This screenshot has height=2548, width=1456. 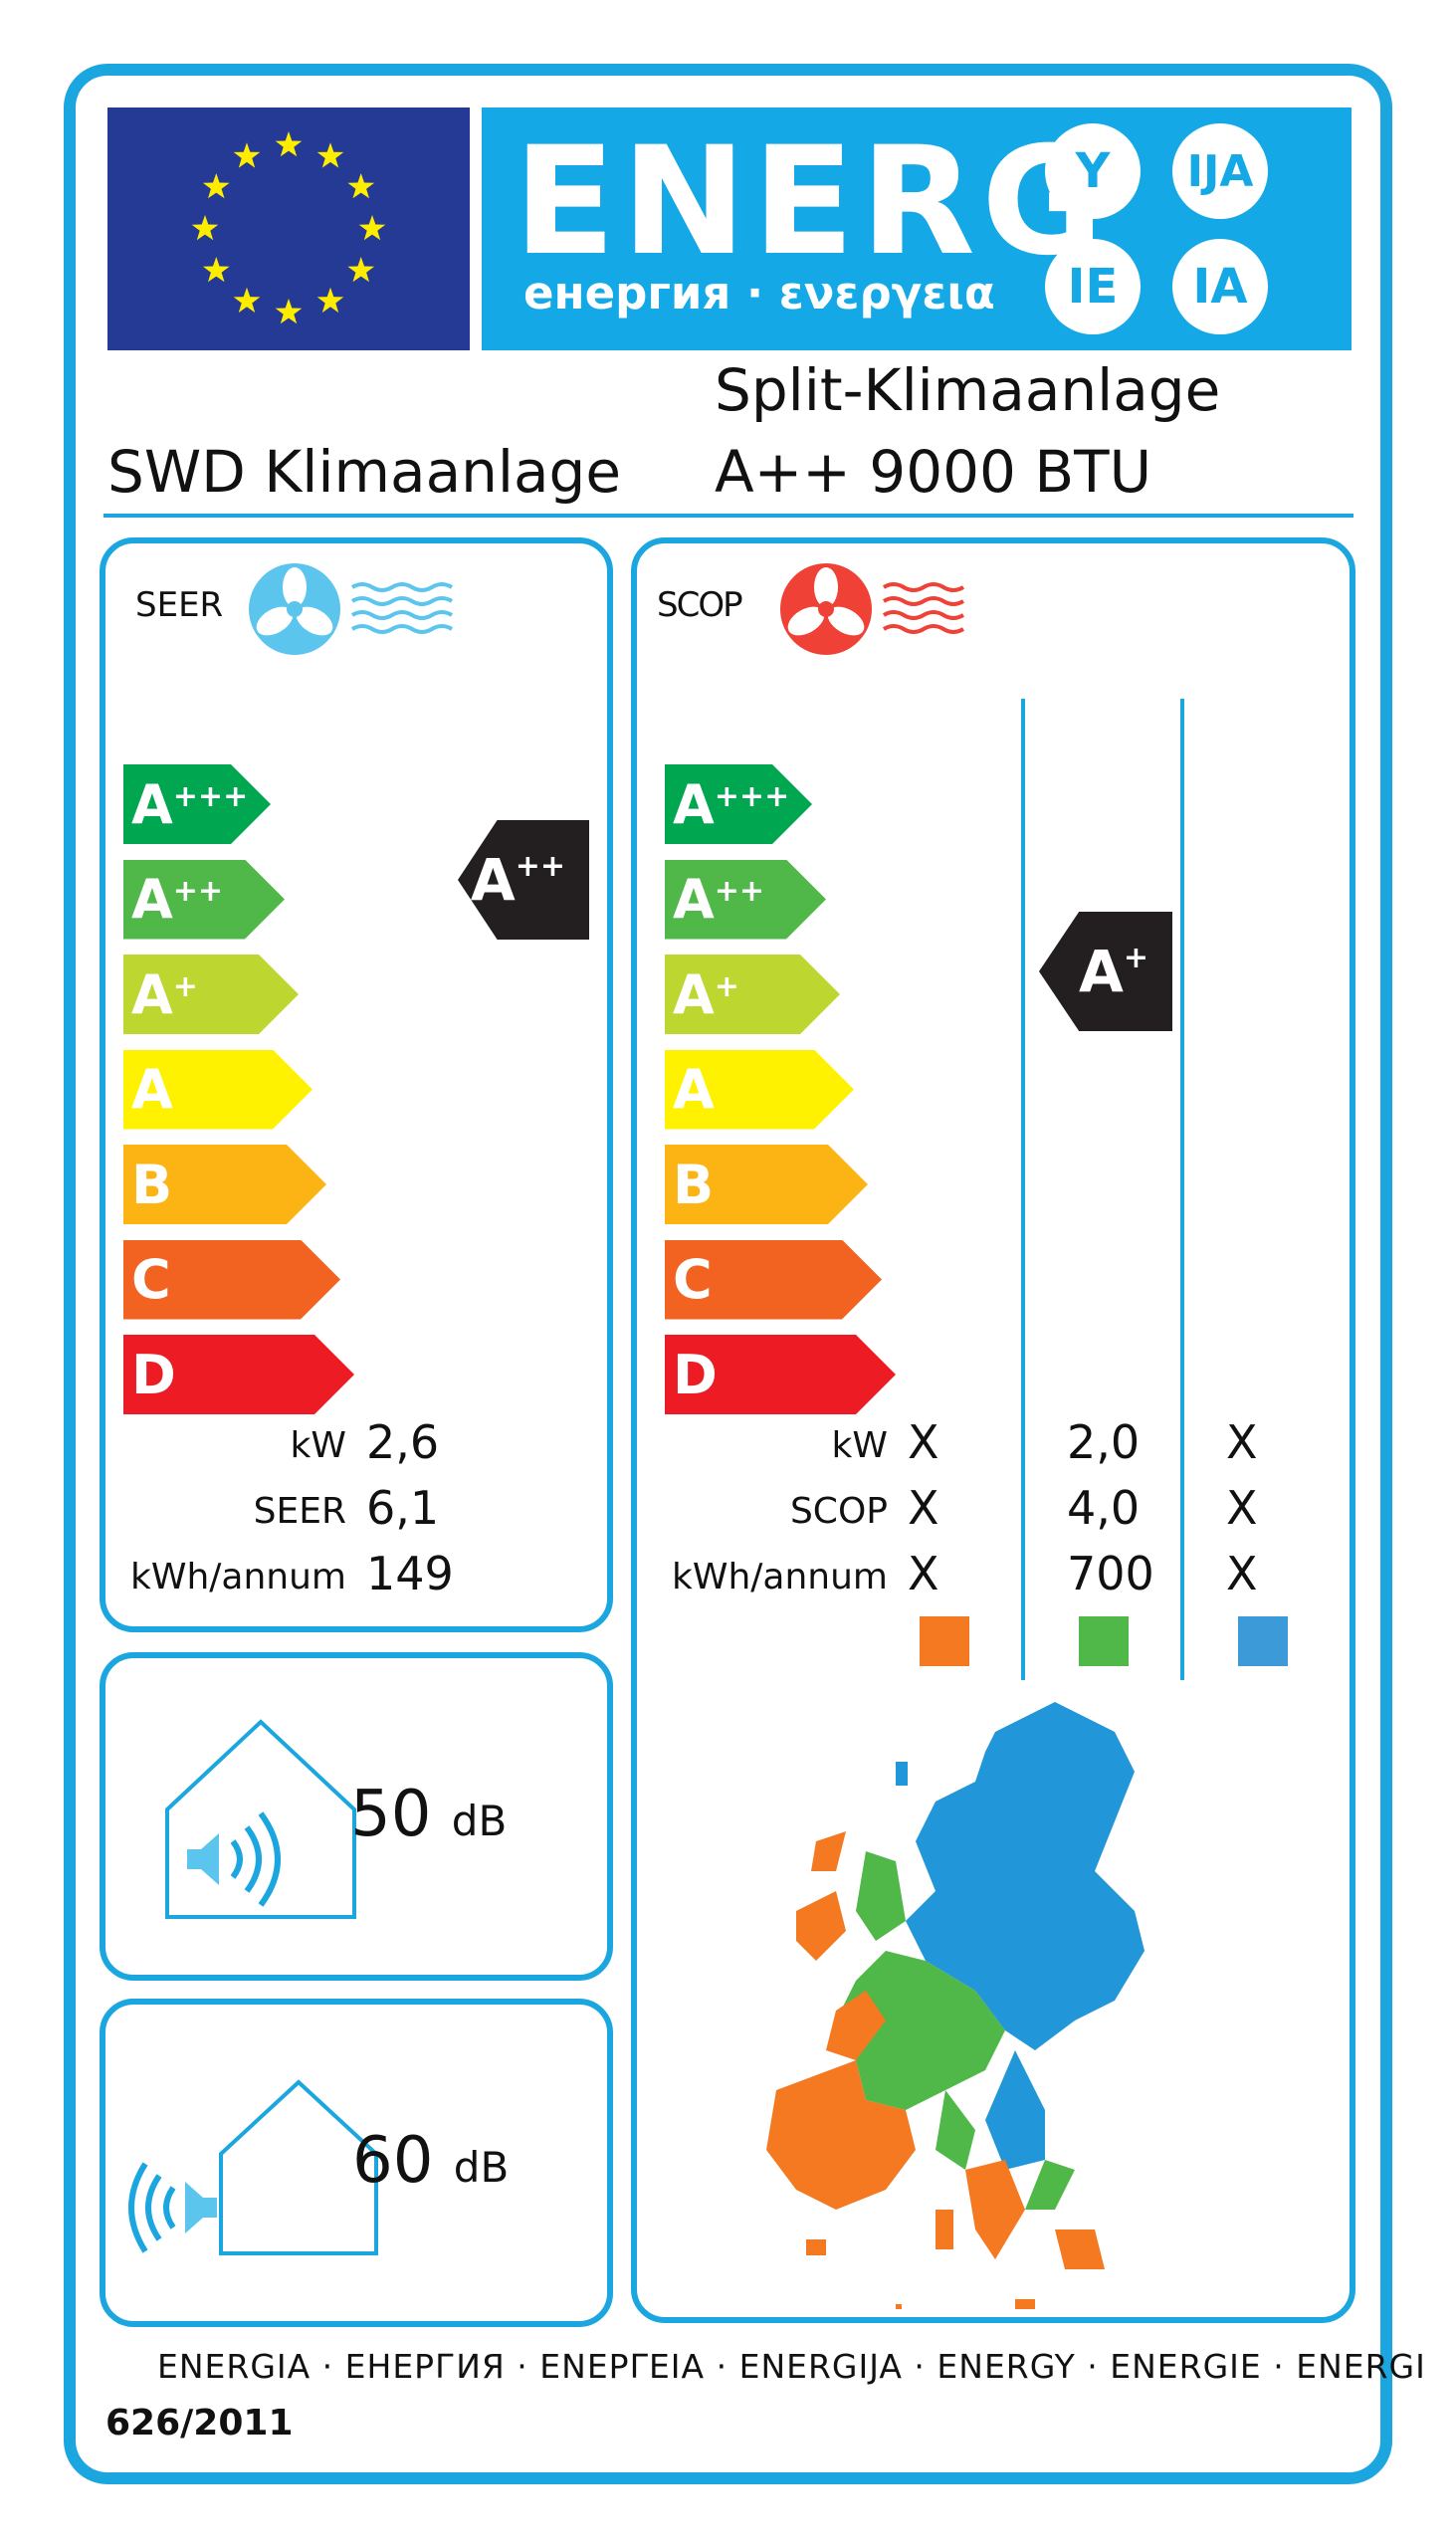 What do you see at coordinates (481, 2167) in the screenshot?
I see `outdoor-noise-unit: dB` at bounding box center [481, 2167].